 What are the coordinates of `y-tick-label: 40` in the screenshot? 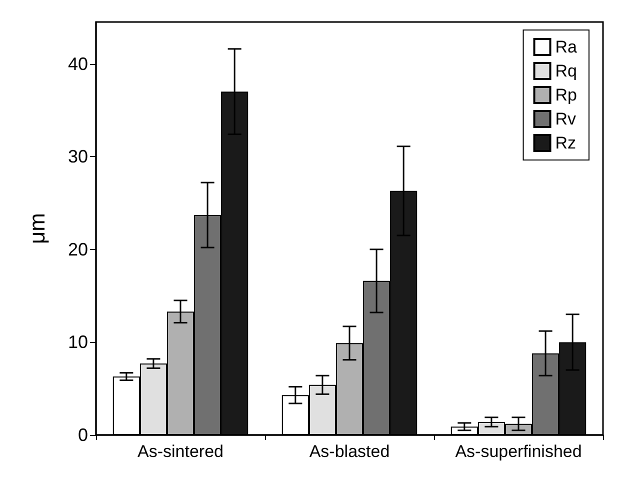 It's located at (78, 64).